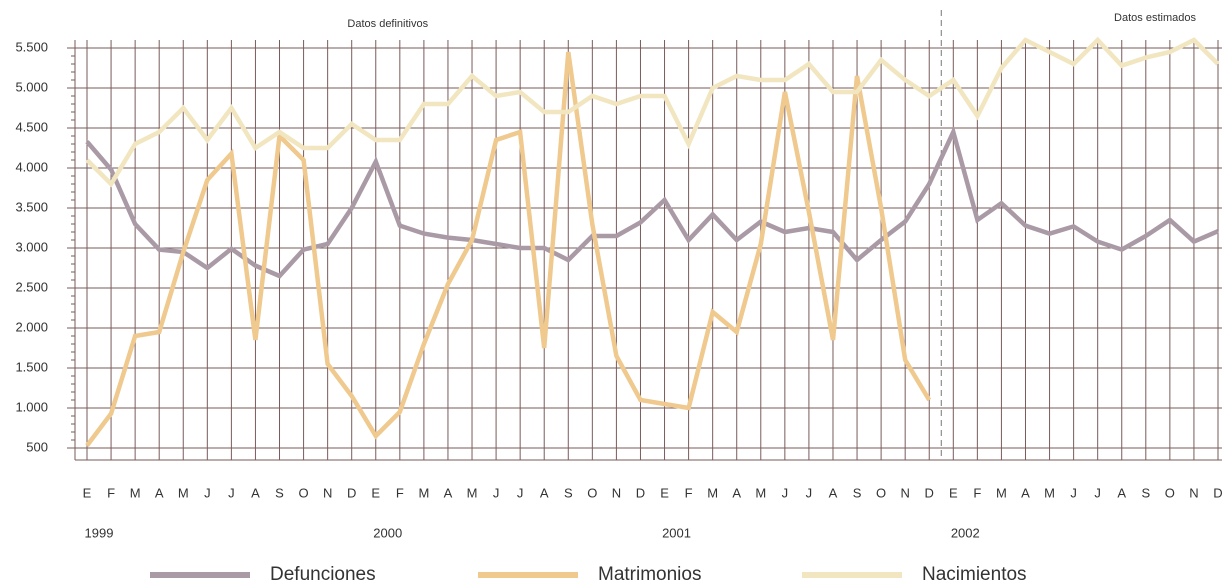  What do you see at coordinates (323, 573) in the screenshot?
I see `legend-label: Defunciones` at bounding box center [323, 573].